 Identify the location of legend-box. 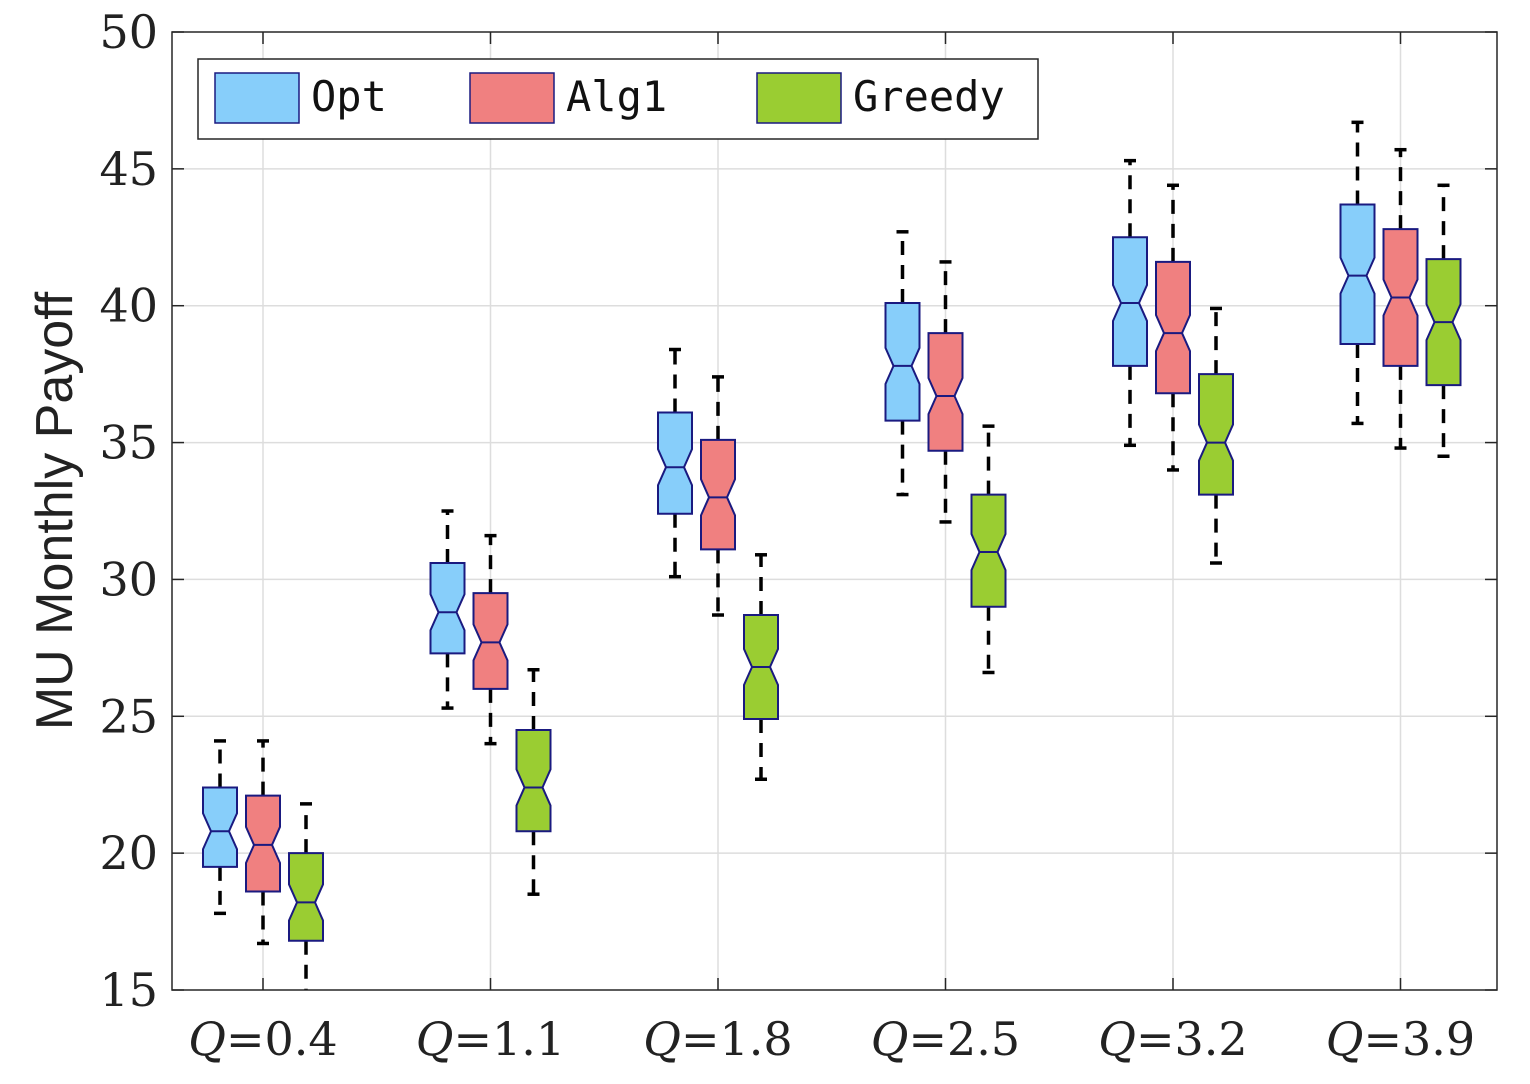
(618, 99).